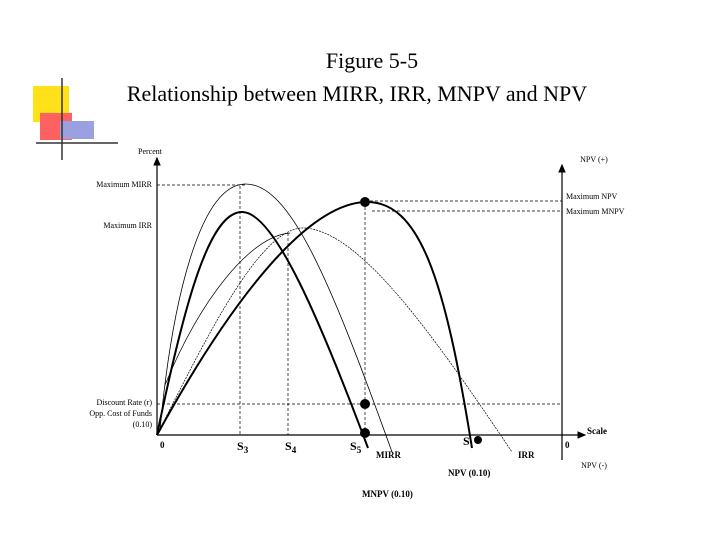 The height and width of the screenshot is (540, 720). What do you see at coordinates (124, 184) in the screenshot?
I see `left-label: Maximum MIRR` at bounding box center [124, 184].